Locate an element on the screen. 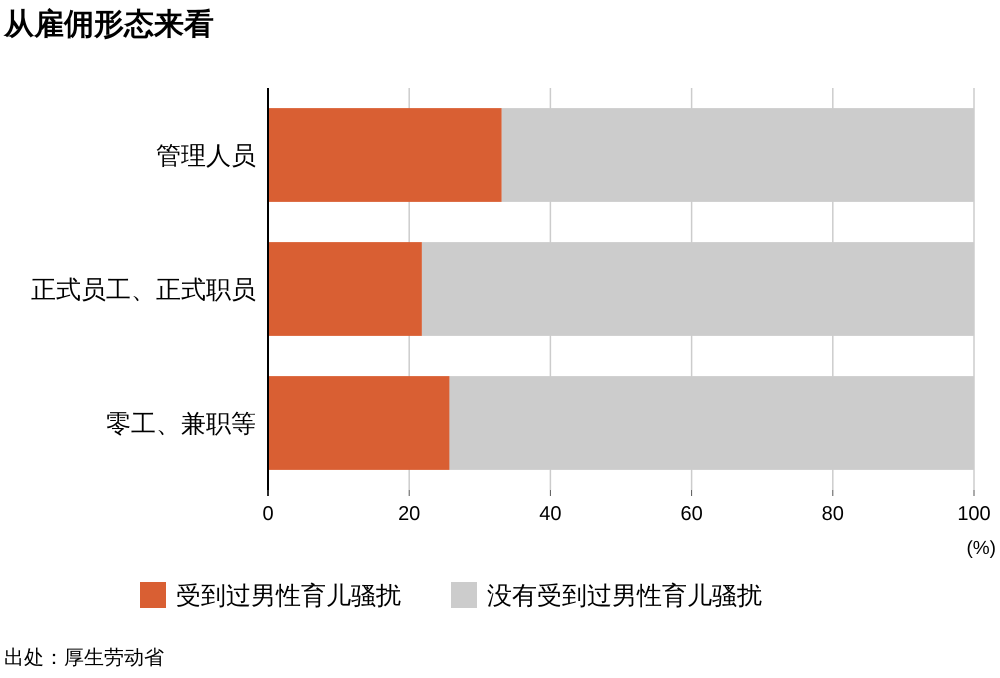  x-tick-label: 0 is located at coordinates (268, 514).